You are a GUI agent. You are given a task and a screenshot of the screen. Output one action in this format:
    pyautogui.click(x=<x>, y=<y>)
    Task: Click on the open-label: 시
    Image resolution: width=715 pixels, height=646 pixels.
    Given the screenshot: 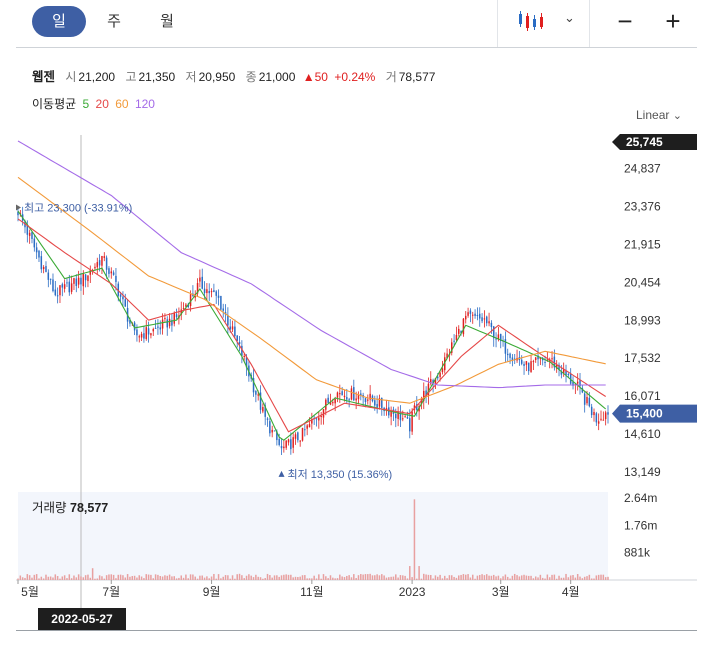 What is the action you would take?
    pyautogui.click(x=71, y=77)
    